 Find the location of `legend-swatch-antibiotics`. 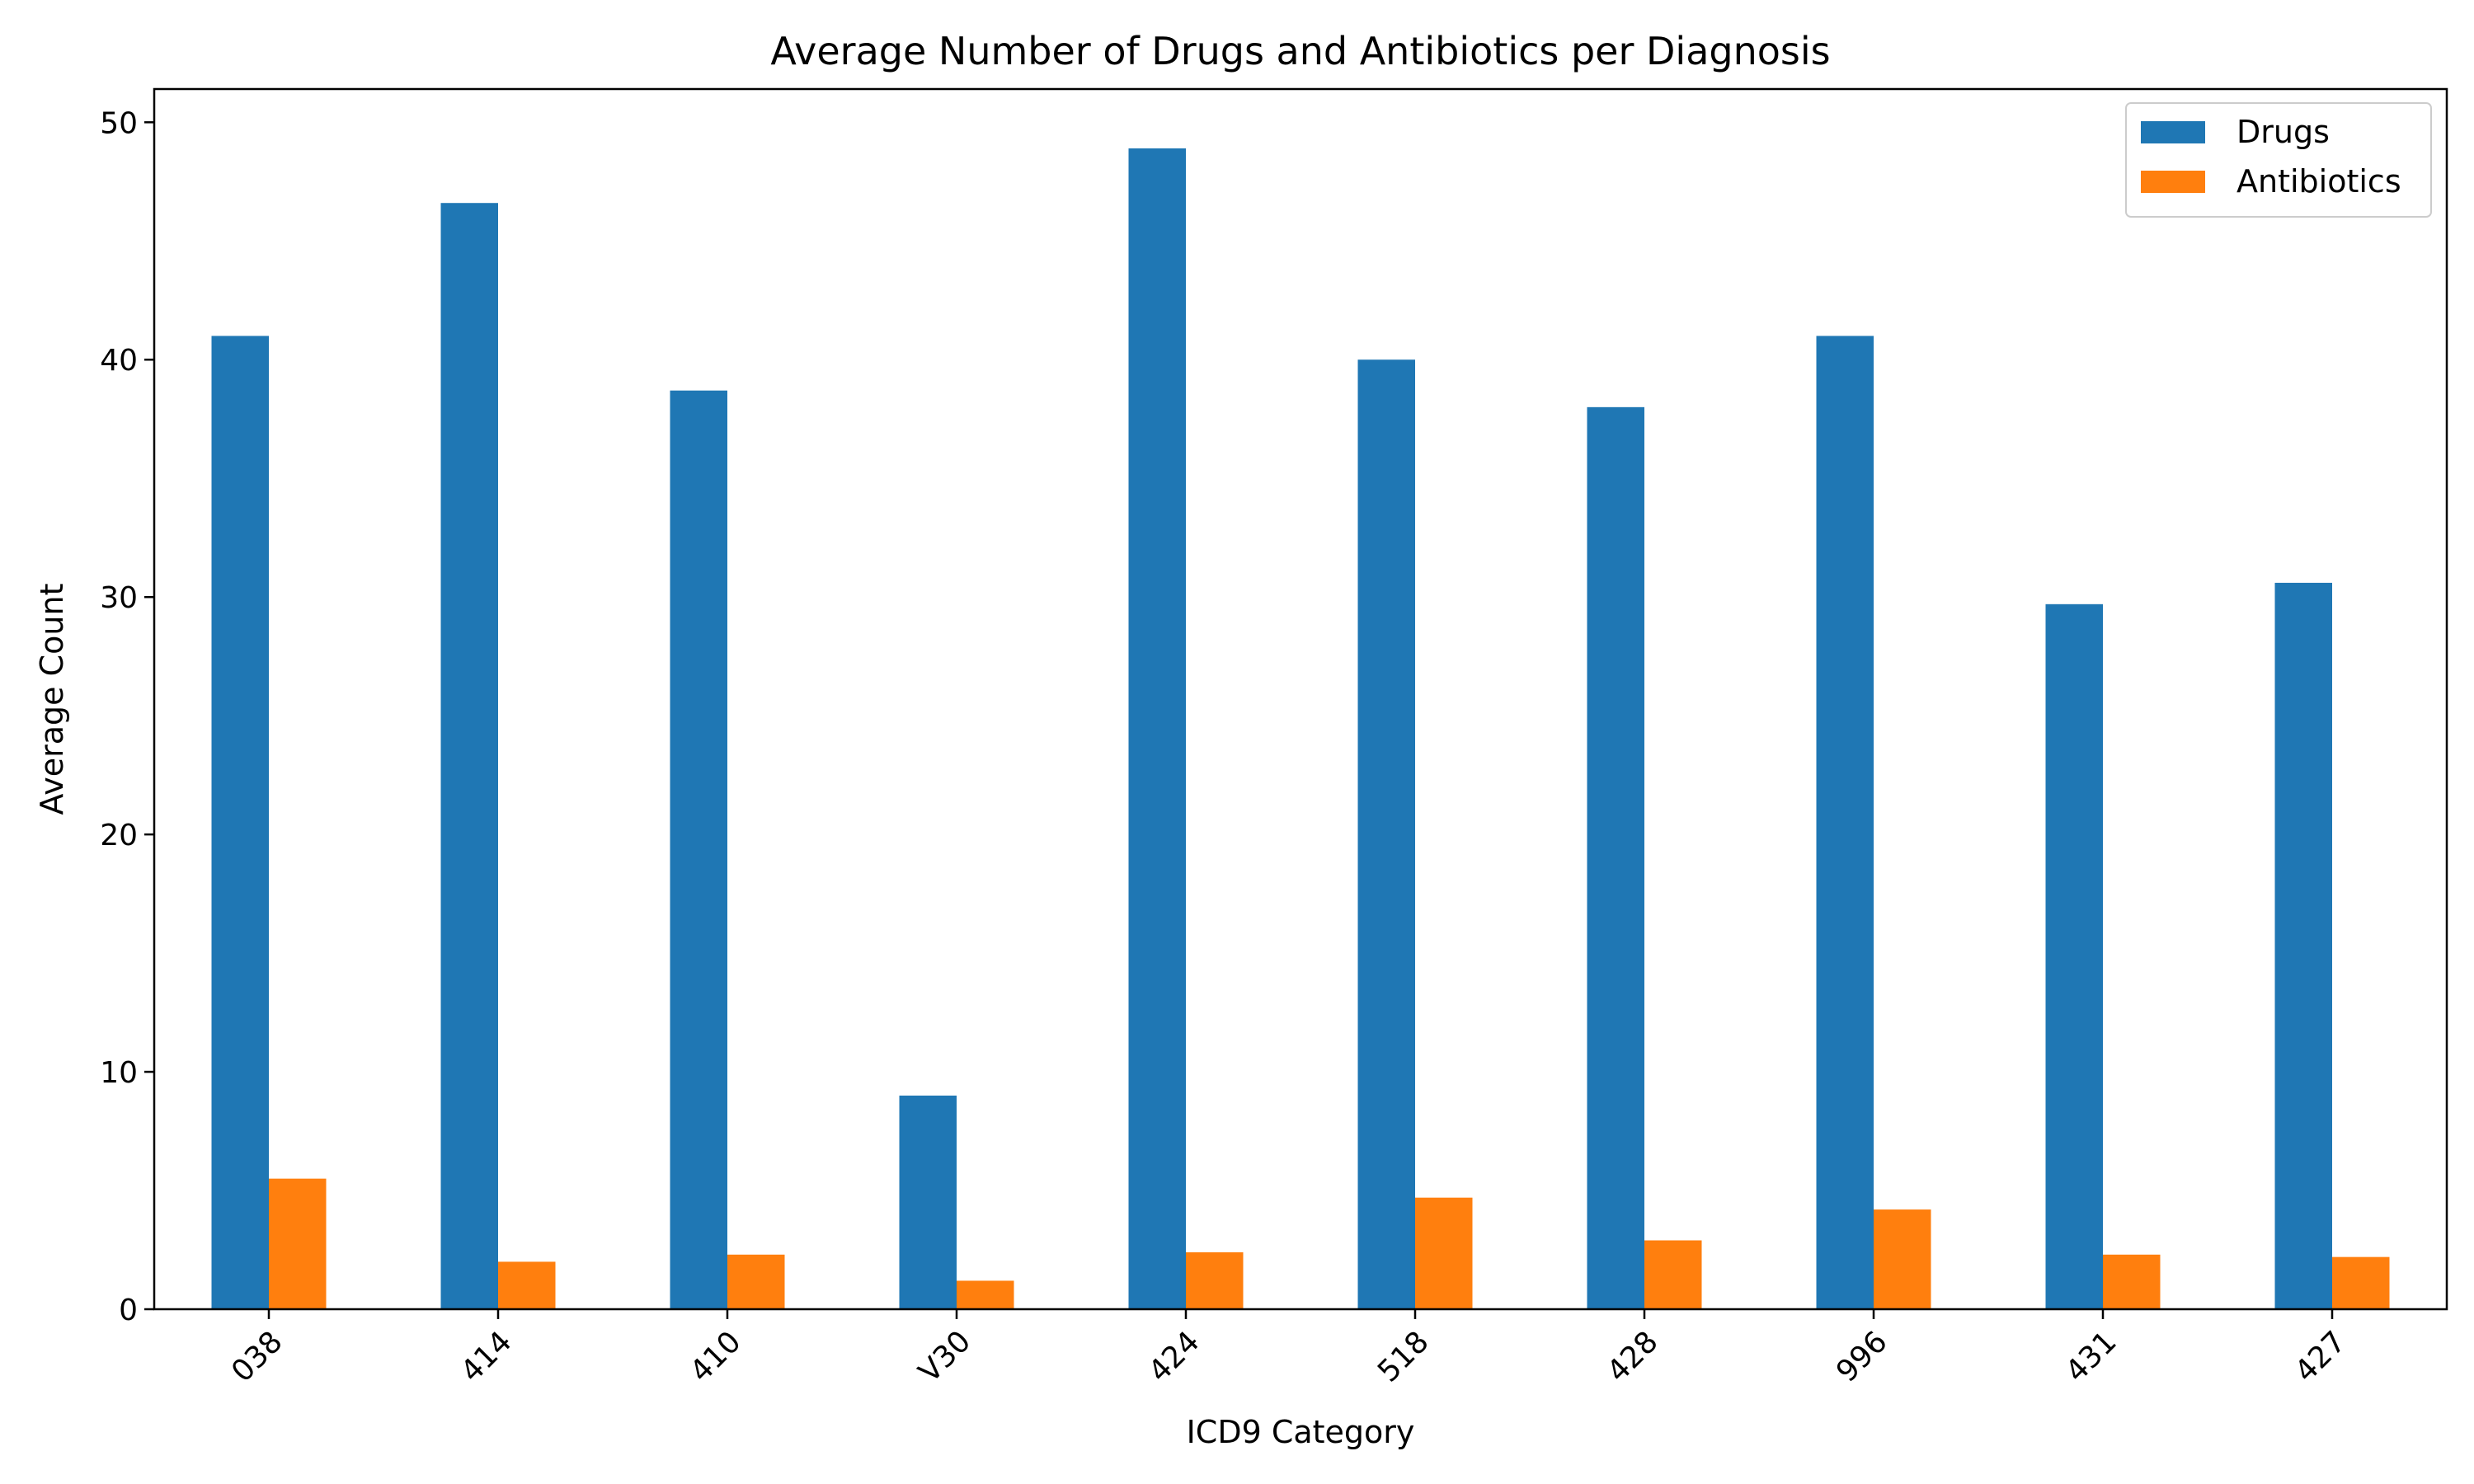

legend-swatch-antibiotics is located at coordinates (2173, 182).